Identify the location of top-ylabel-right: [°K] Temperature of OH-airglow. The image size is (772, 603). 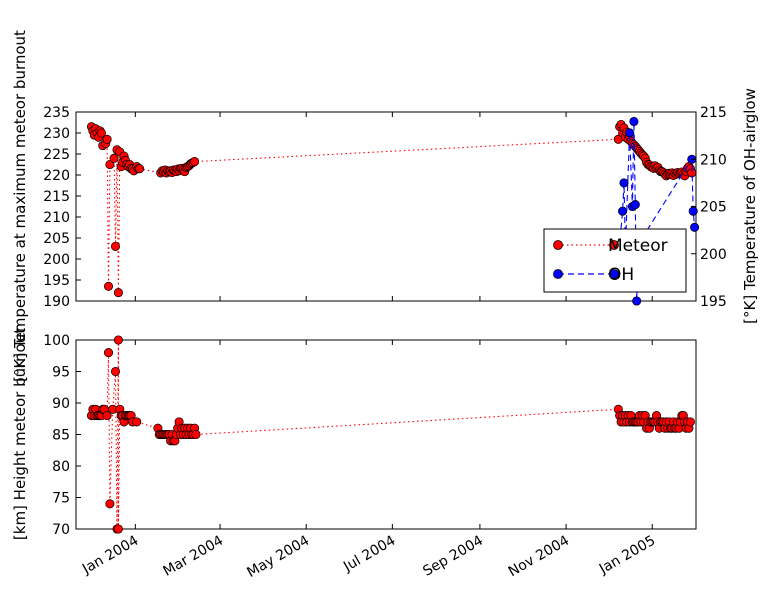
(750, 206).